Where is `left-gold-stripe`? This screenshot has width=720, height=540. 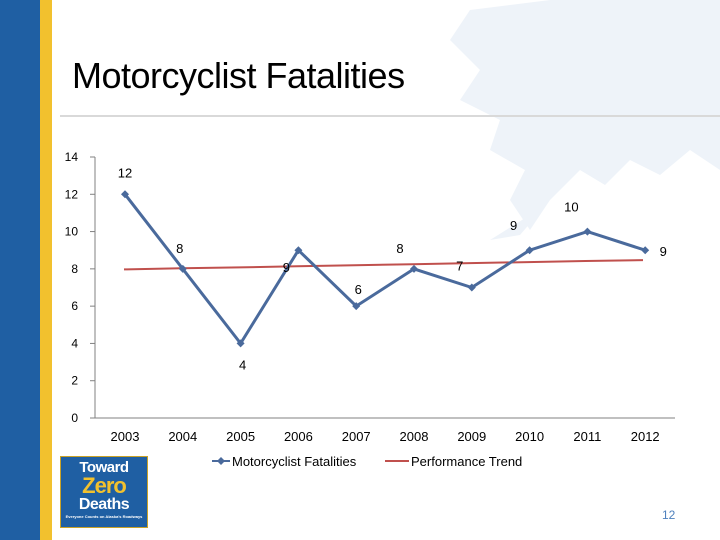
left-gold-stripe is located at coordinates (46, 270).